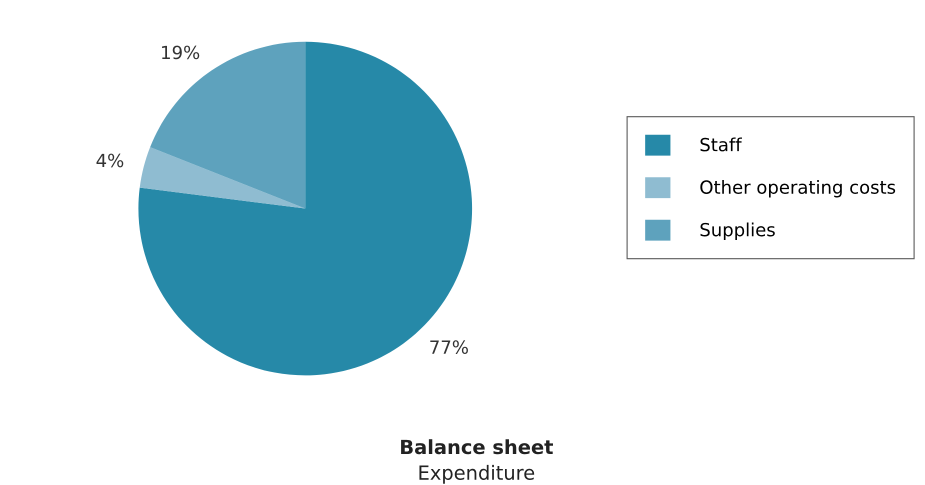 Image resolution: width=925 pixels, height=485 pixels. Describe the element at coordinates (798, 189) in the screenshot. I see `legend-label: Other operating costs` at that location.